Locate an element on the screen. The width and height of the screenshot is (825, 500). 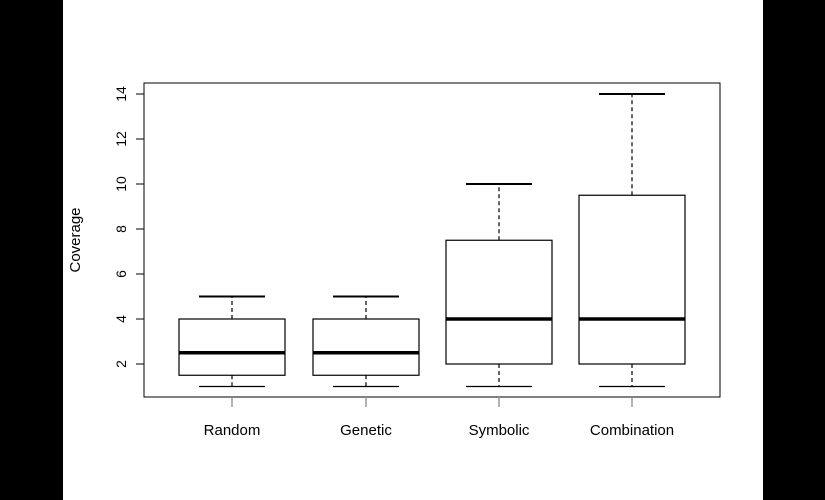
iqr-box-combination is located at coordinates (632, 279).